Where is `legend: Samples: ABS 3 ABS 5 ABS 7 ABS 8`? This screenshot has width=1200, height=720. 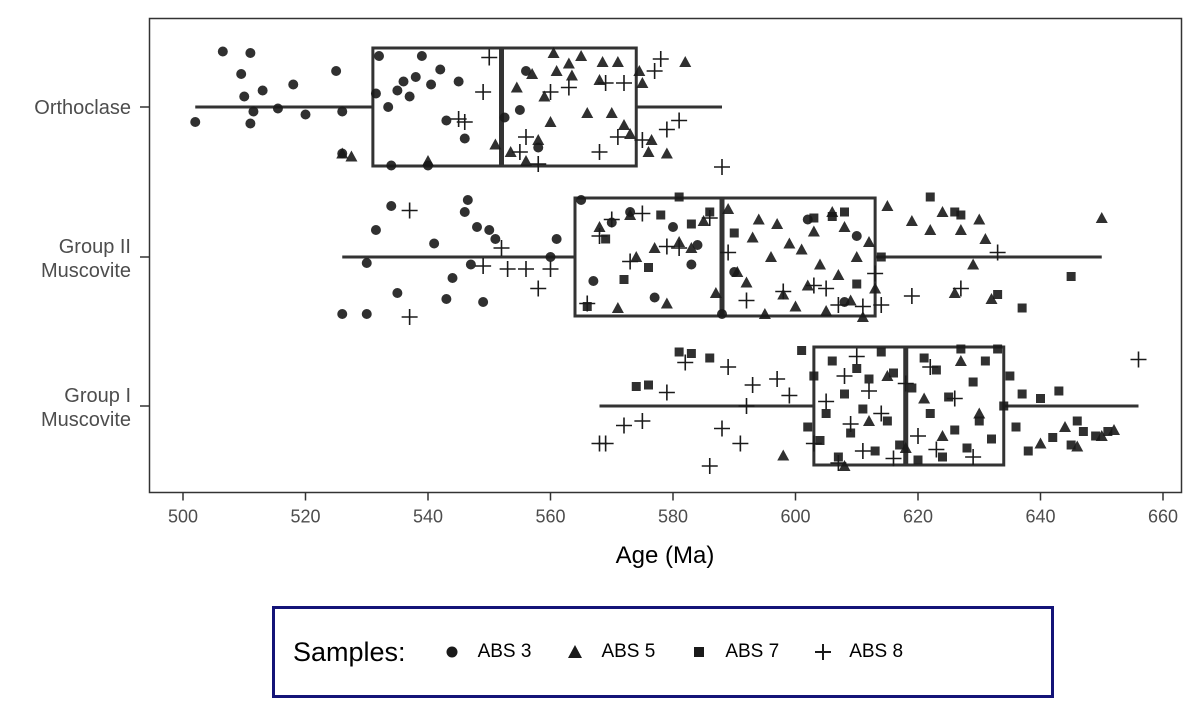
legend: Samples: ABS 3 ABS 5 ABS 7 ABS 8 is located at coordinates (663, 652).